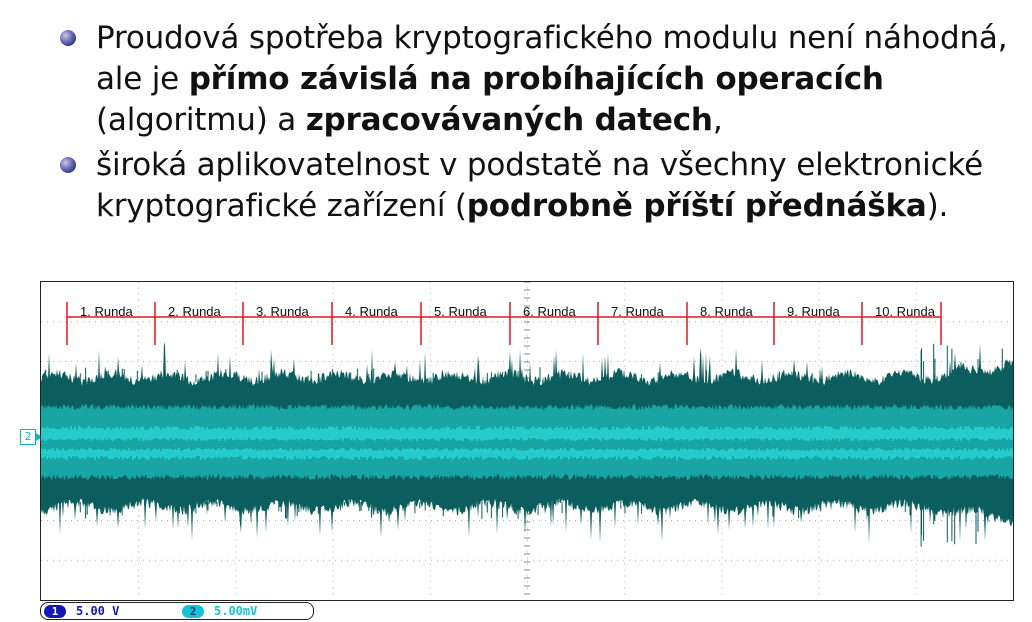  Describe the element at coordinates (461, 311) in the screenshot. I see `round-label-5: 5. Runda` at that location.